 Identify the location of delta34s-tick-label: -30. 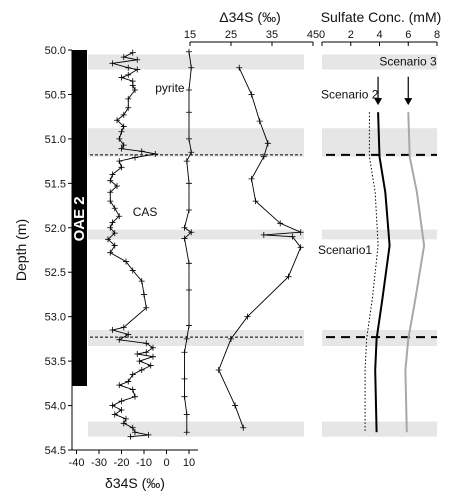
(99, 463).